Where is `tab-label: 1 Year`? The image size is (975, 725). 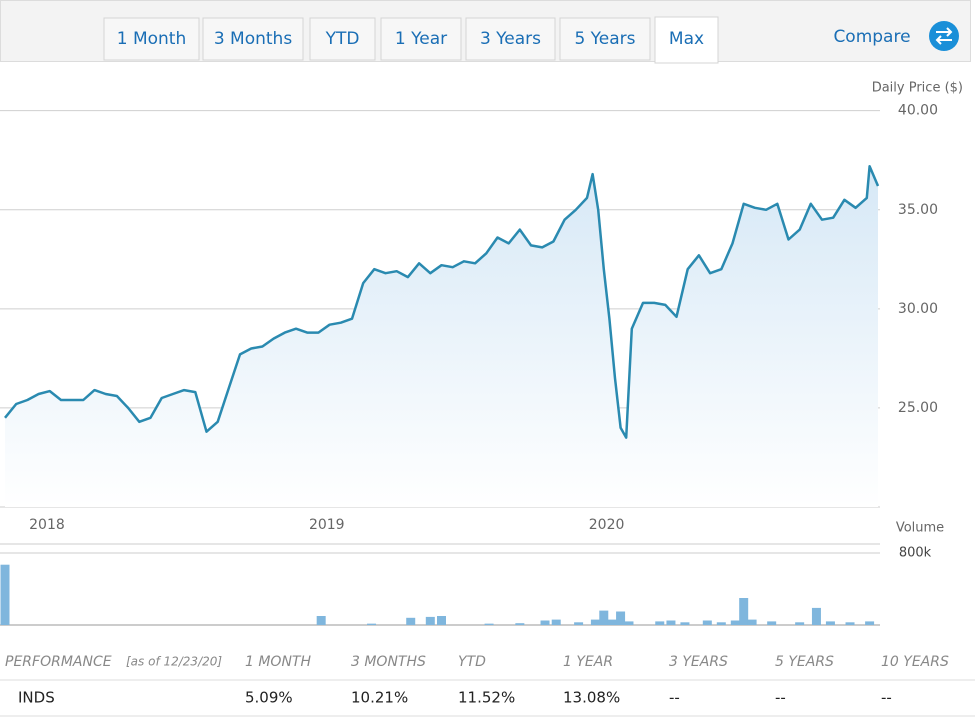
tab-label: 1 Year is located at coordinates (421, 39).